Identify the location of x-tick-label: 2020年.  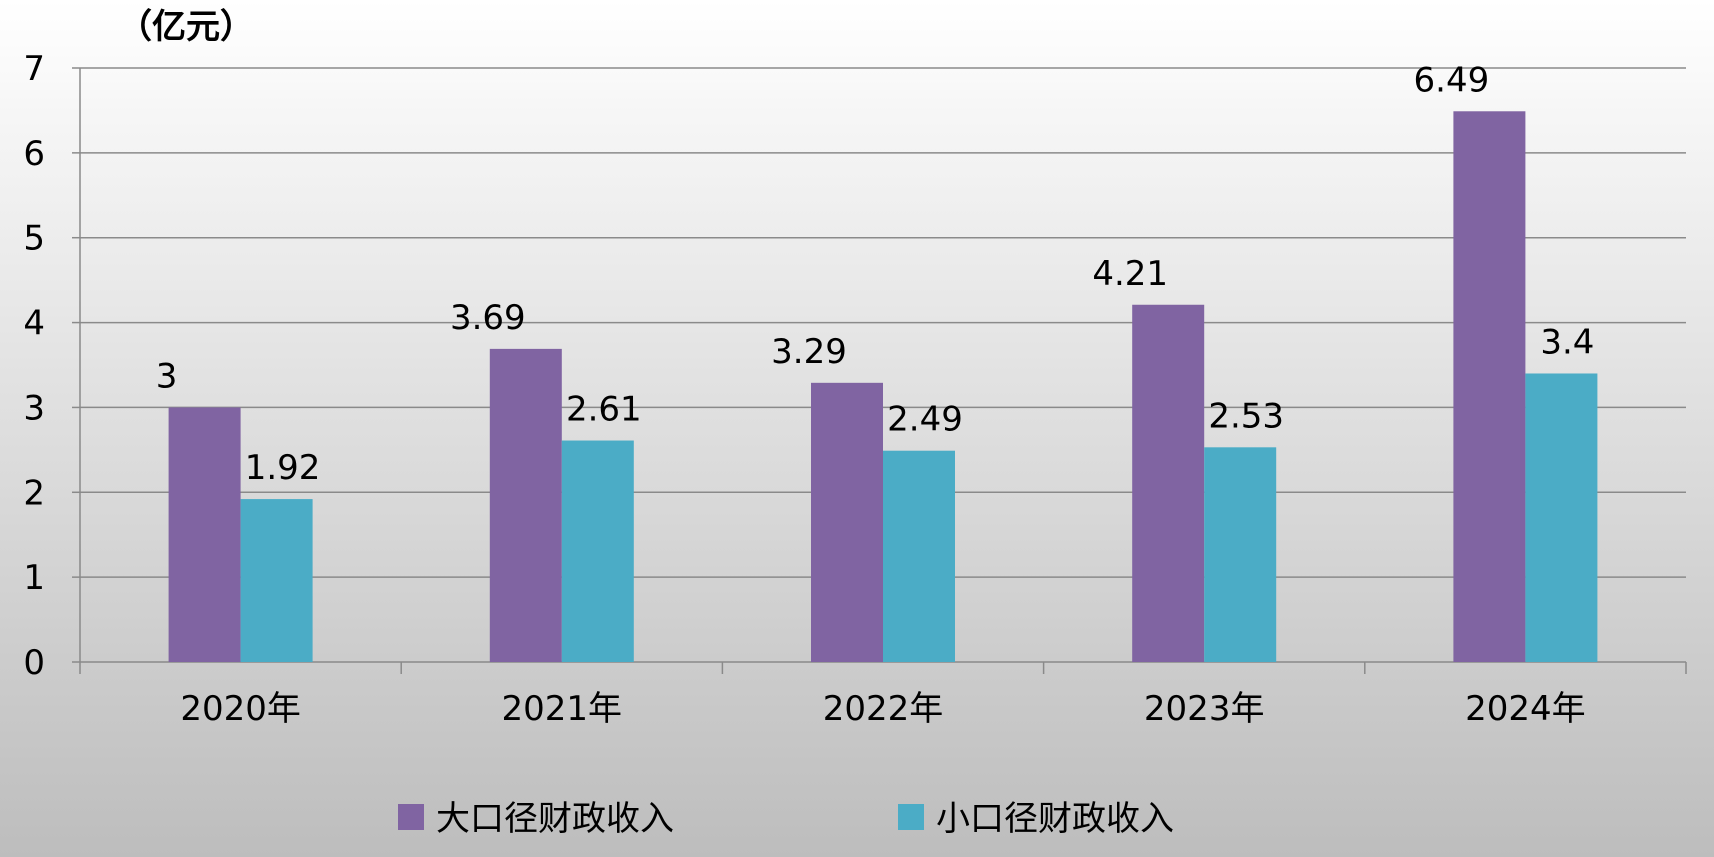
(240, 709).